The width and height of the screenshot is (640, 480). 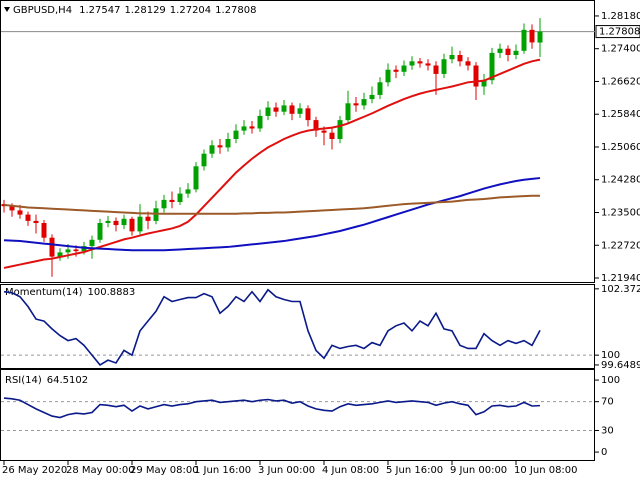 What do you see at coordinates (112, 292) in the screenshot?
I see `momentum-value: 100.8883` at bounding box center [112, 292].